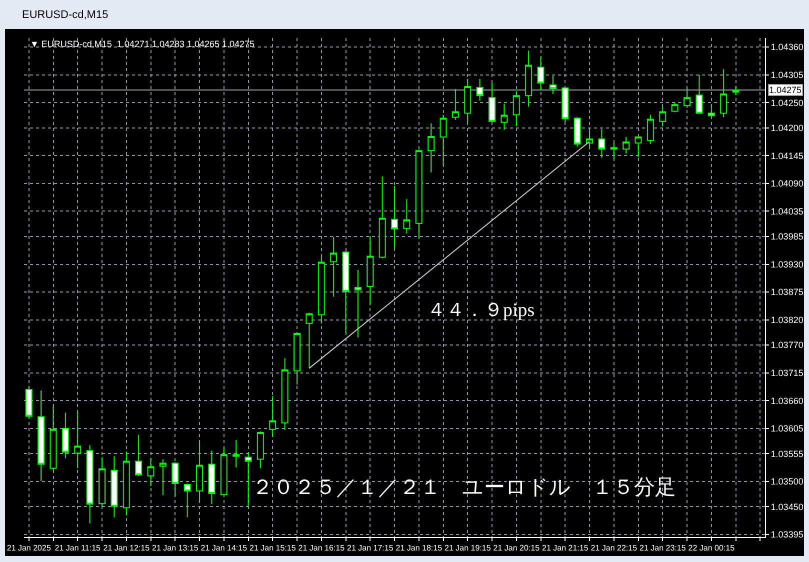 This screenshot has width=809, height=562. Describe the element at coordinates (787, 345) in the screenshot. I see `y-tick-label: 1.03770` at that location.